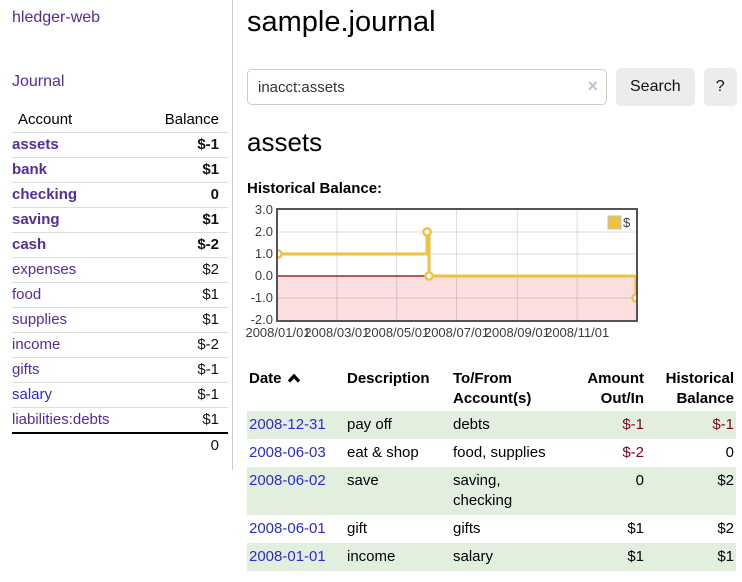 Image resolution: width=742 pixels, height=582 pixels. What do you see at coordinates (183, 445) in the screenshot?
I see `accounts-total-value: 0` at bounding box center [183, 445].